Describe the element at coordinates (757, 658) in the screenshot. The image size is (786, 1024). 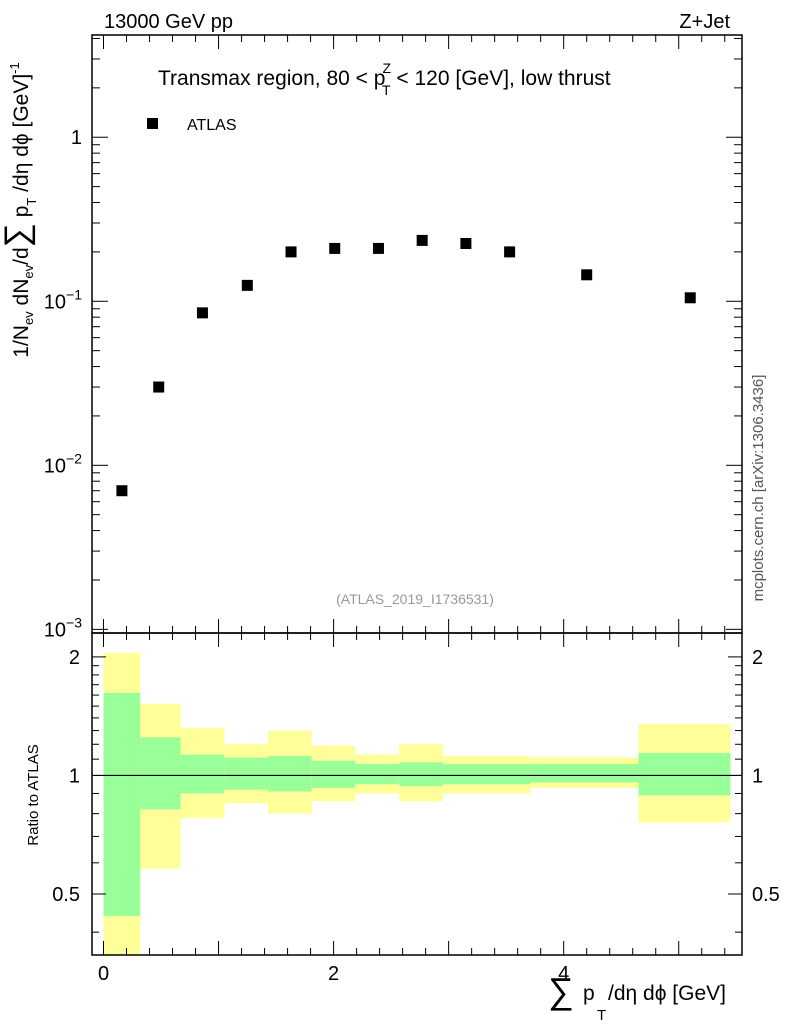
I see `ratio-ytick-label-right: 2` at that location.